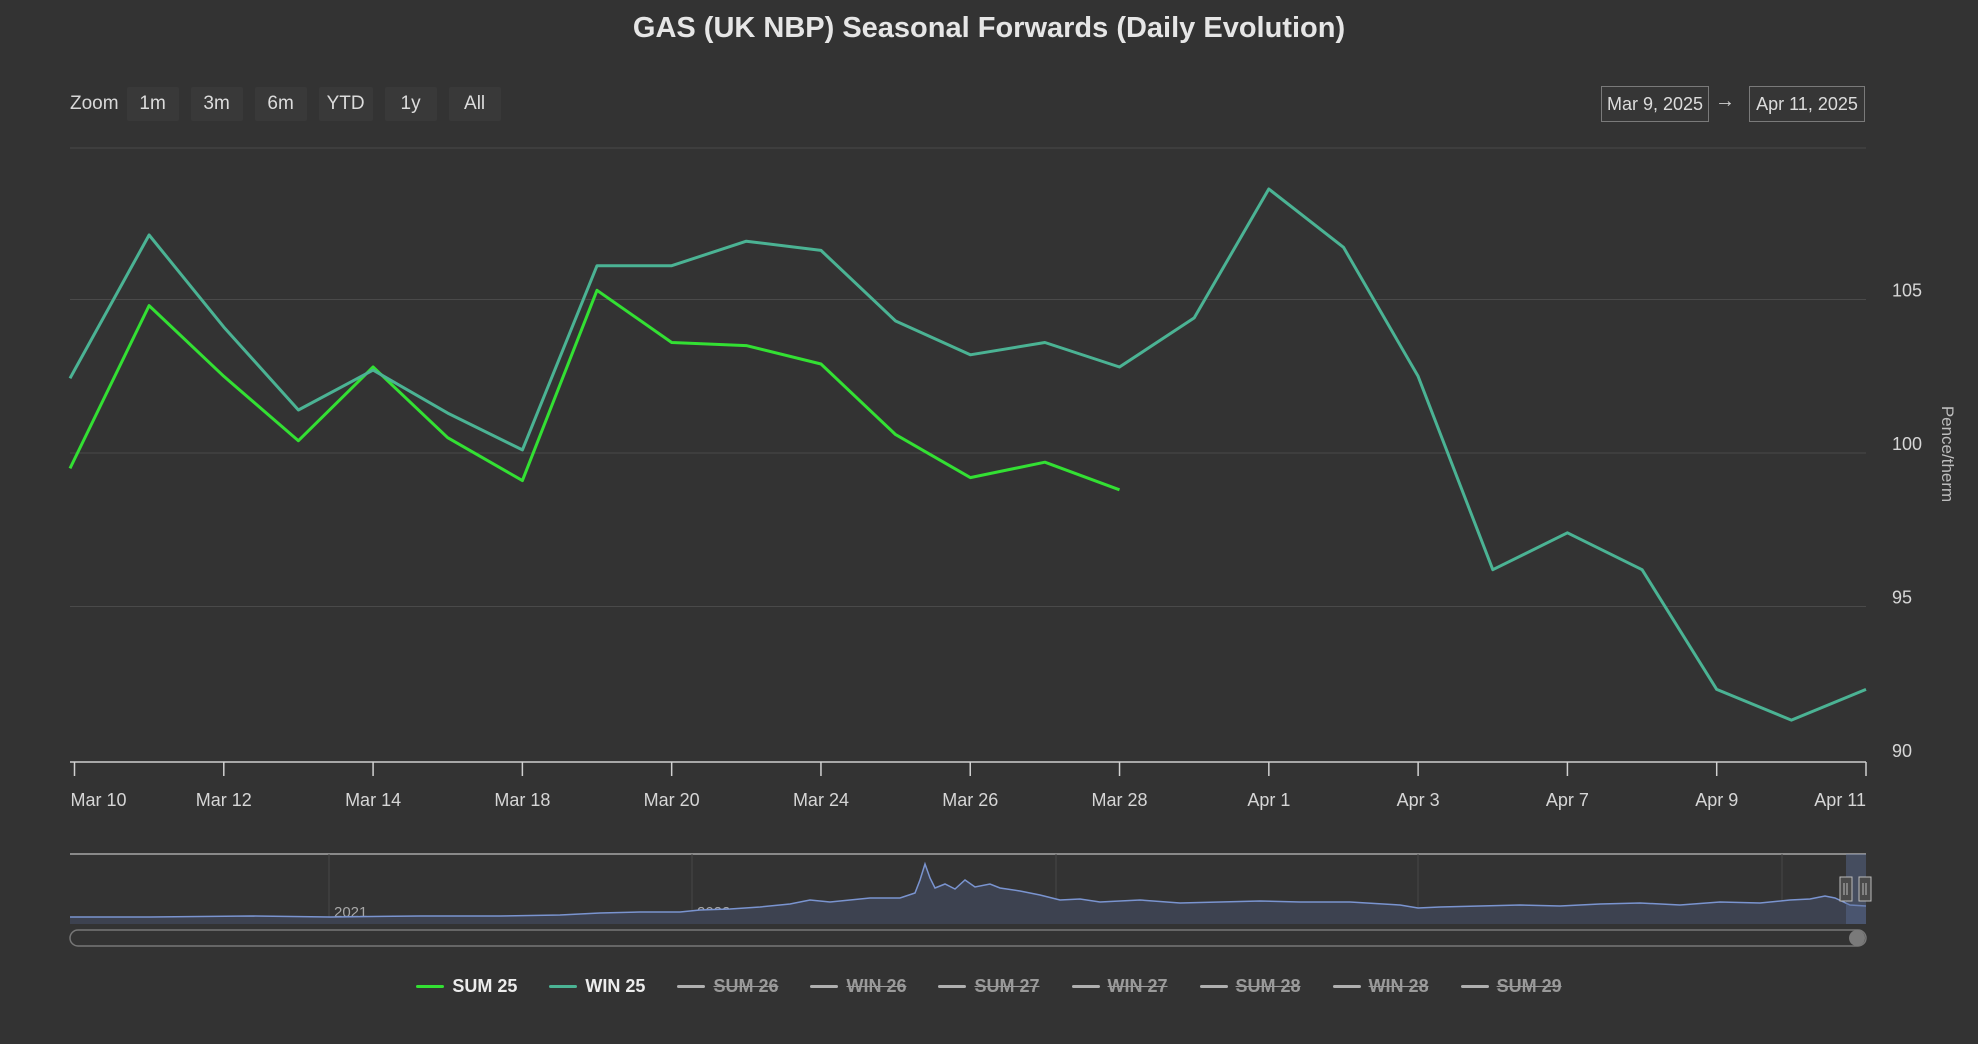 The height and width of the screenshot is (1044, 1978). What do you see at coordinates (746, 986) in the screenshot?
I see `legend-label: SUM 26` at bounding box center [746, 986].